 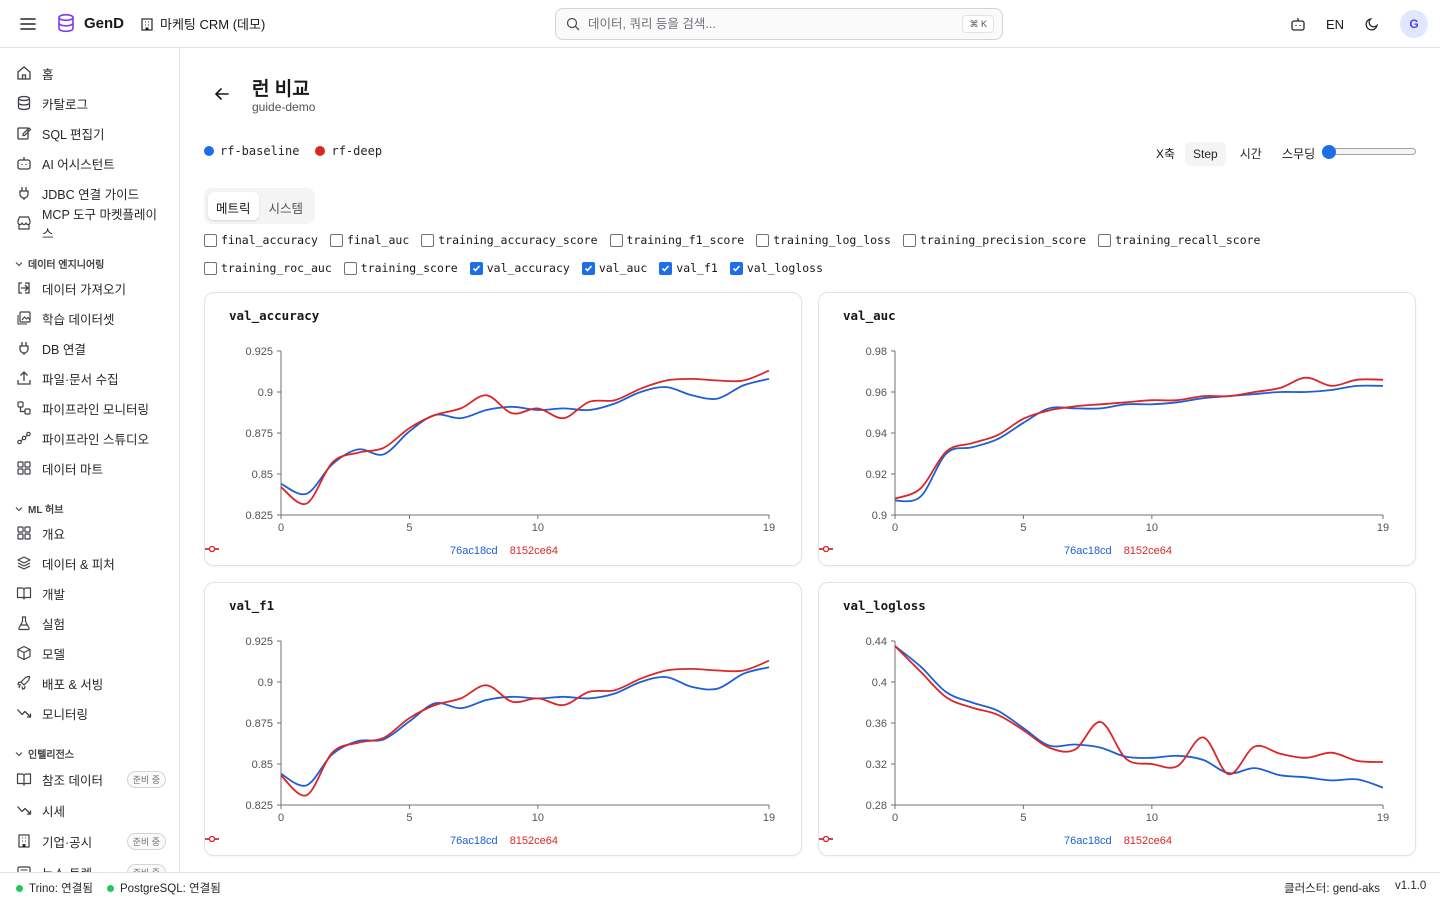 I want to click on tab-metrics: 메트릭, so click(x=233, y=206).